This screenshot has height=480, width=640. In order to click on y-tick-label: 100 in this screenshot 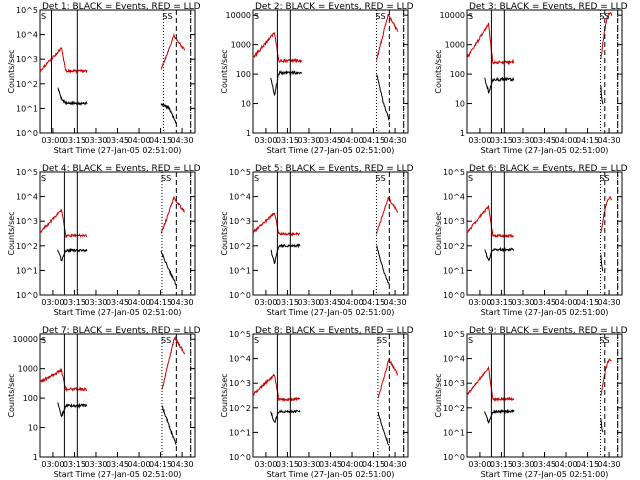, I will do `click(457, 74)`.